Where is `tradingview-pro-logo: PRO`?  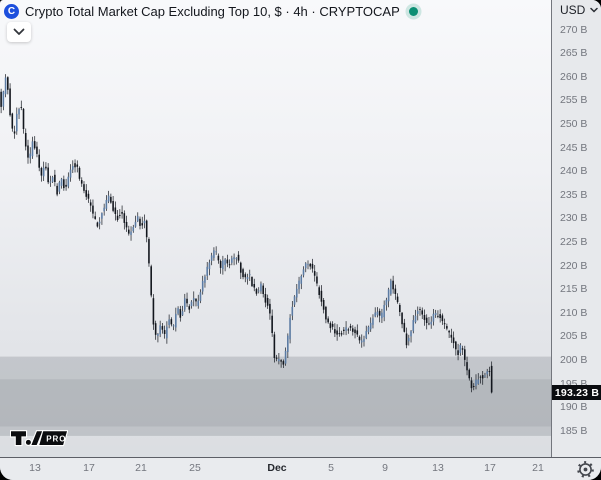 tradingview-pro-logo: PRO is located at coordinates (39, 440).